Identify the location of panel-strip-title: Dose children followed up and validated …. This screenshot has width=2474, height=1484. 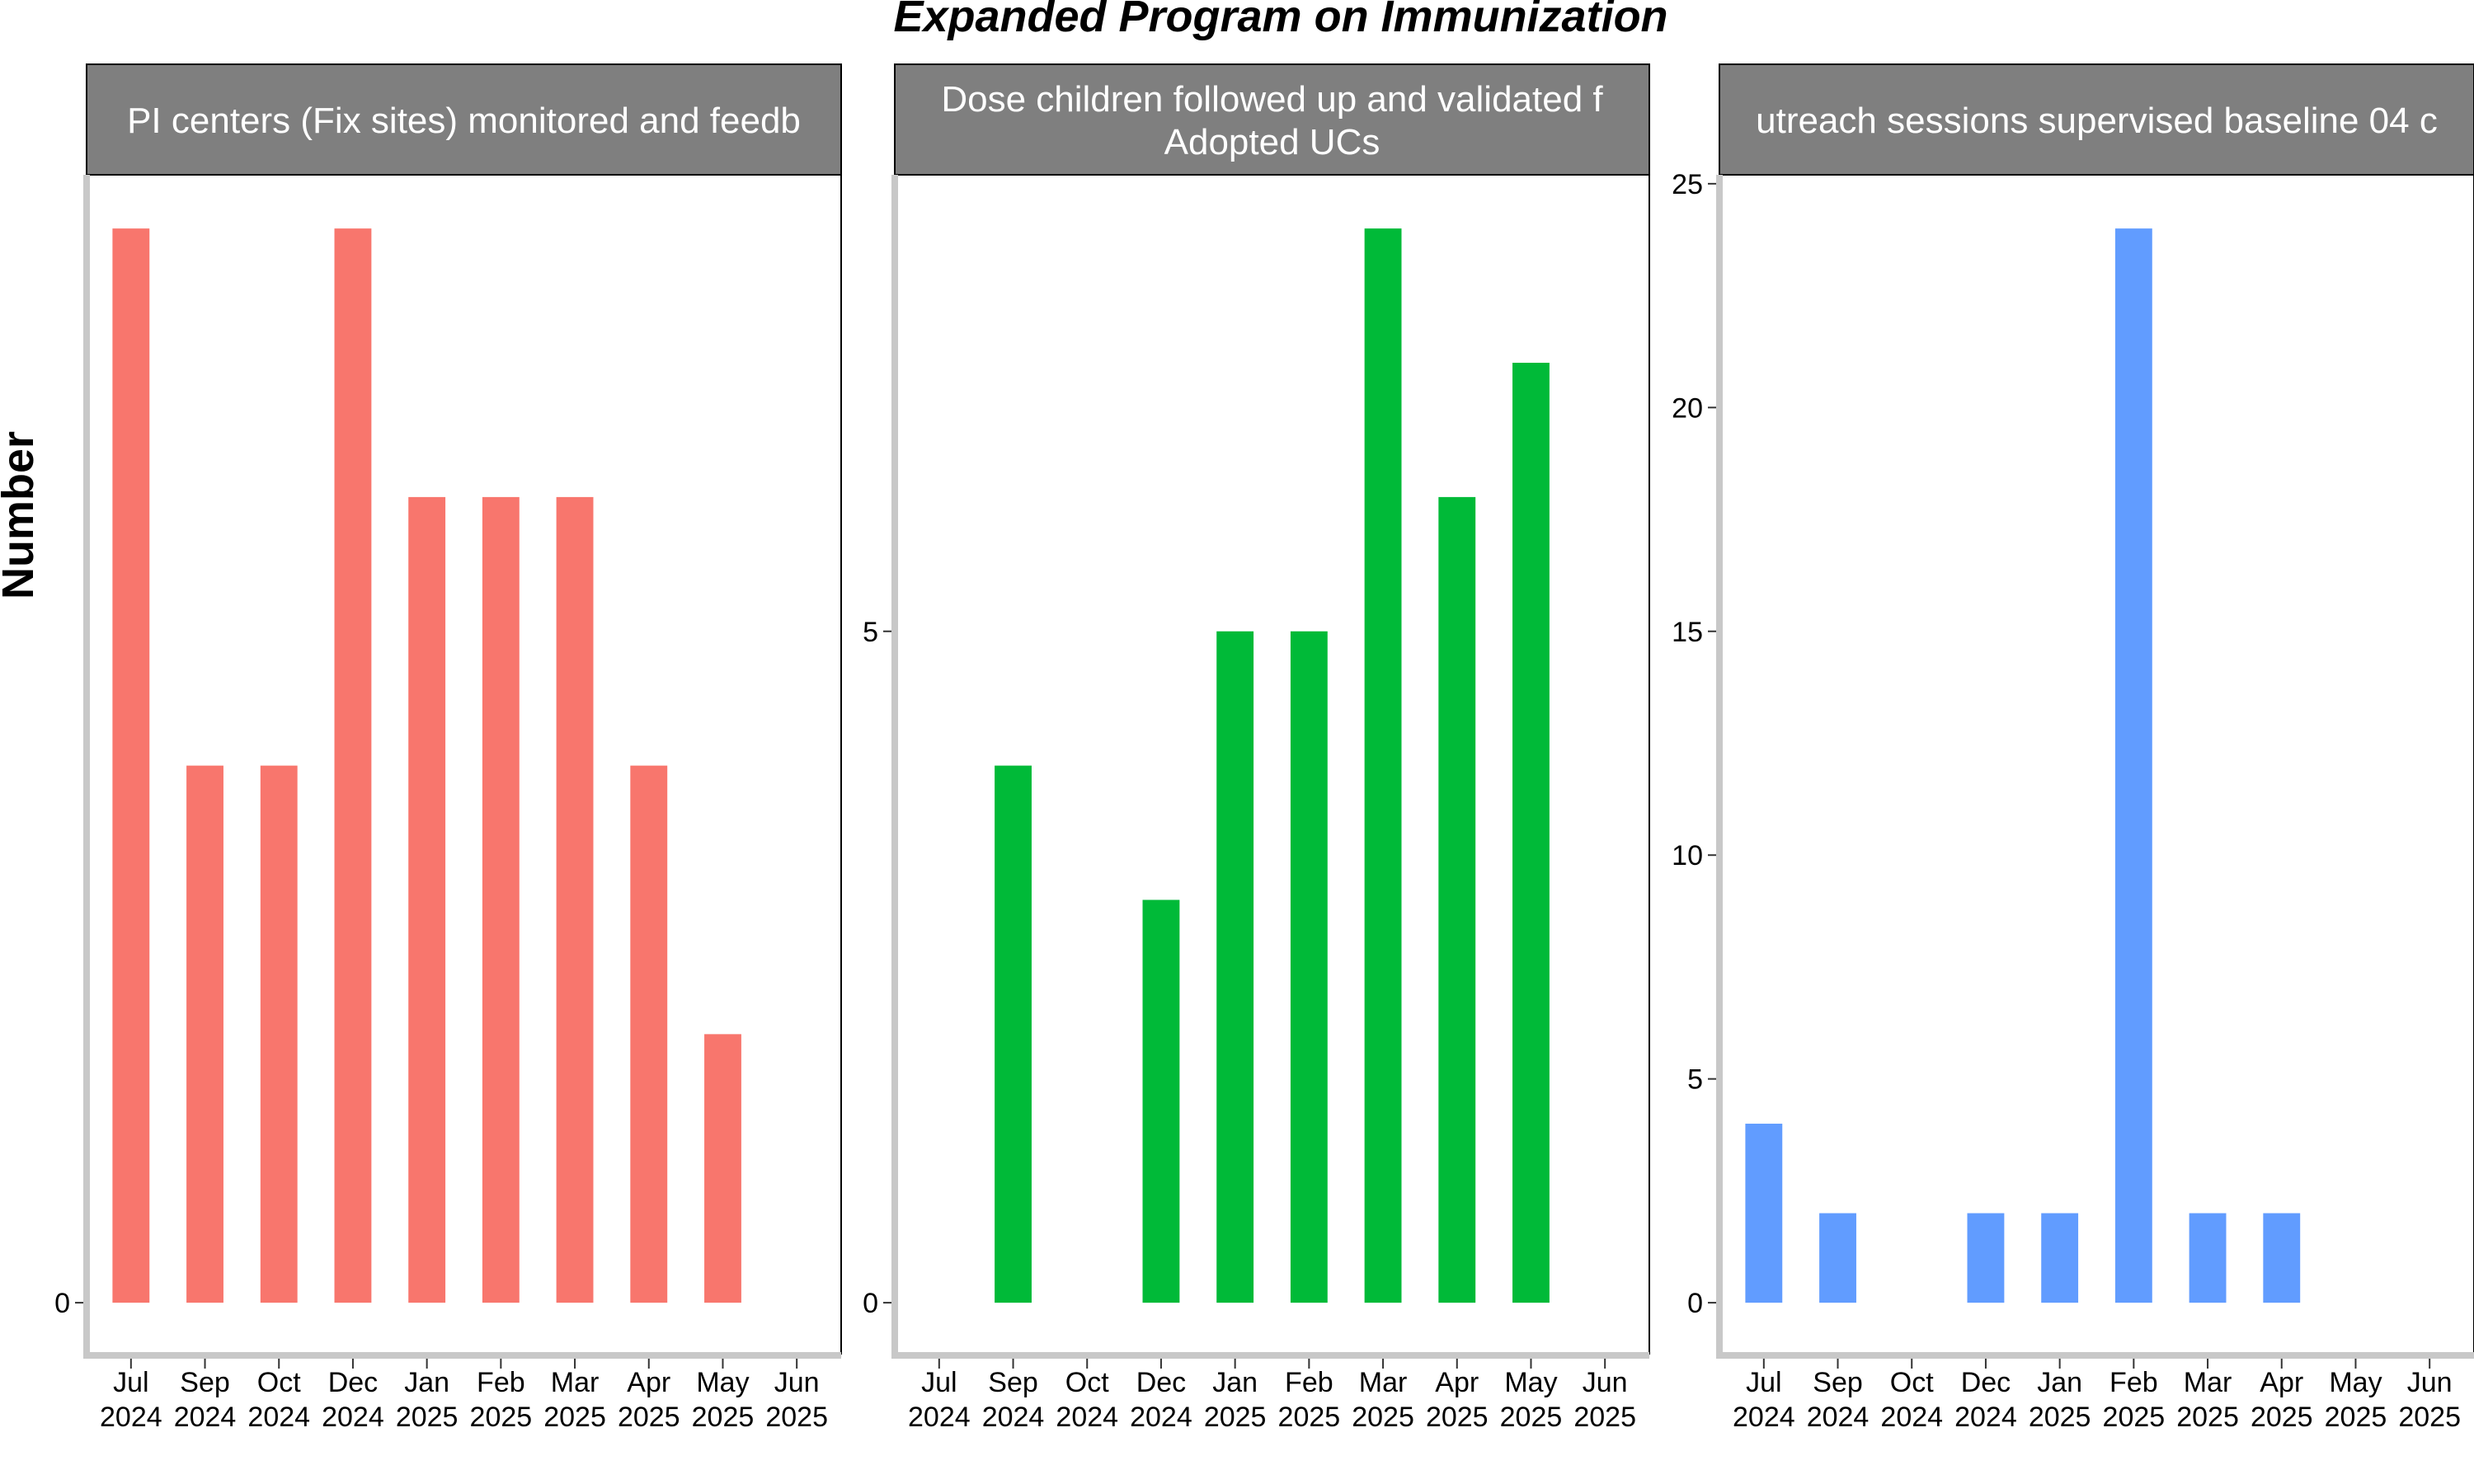
(1272, 99).